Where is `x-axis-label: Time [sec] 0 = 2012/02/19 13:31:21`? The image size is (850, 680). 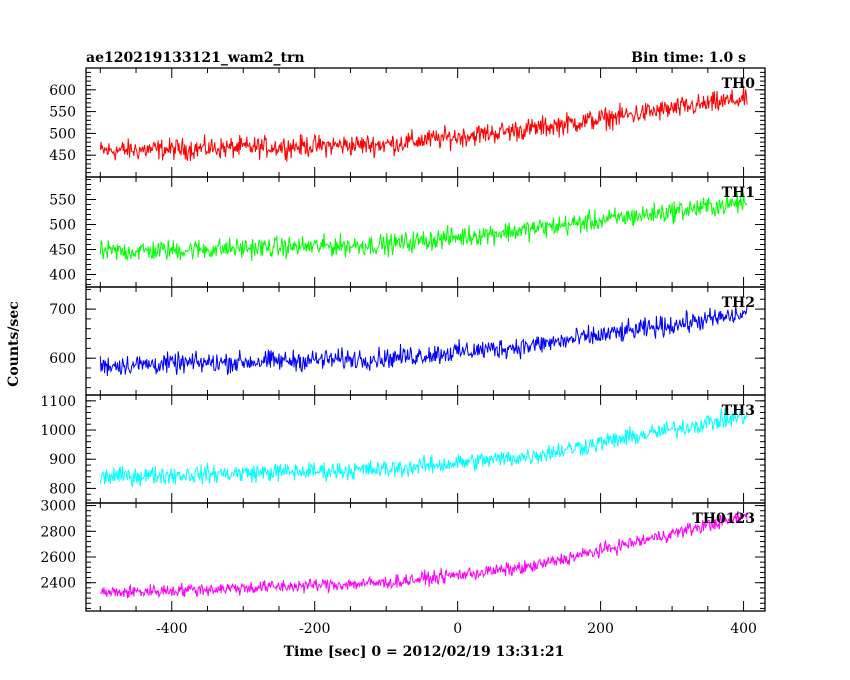
x-axis-label: Time [sec] 0 = 2012/02/19 13:31:21 is located at coordinates (424, 652).